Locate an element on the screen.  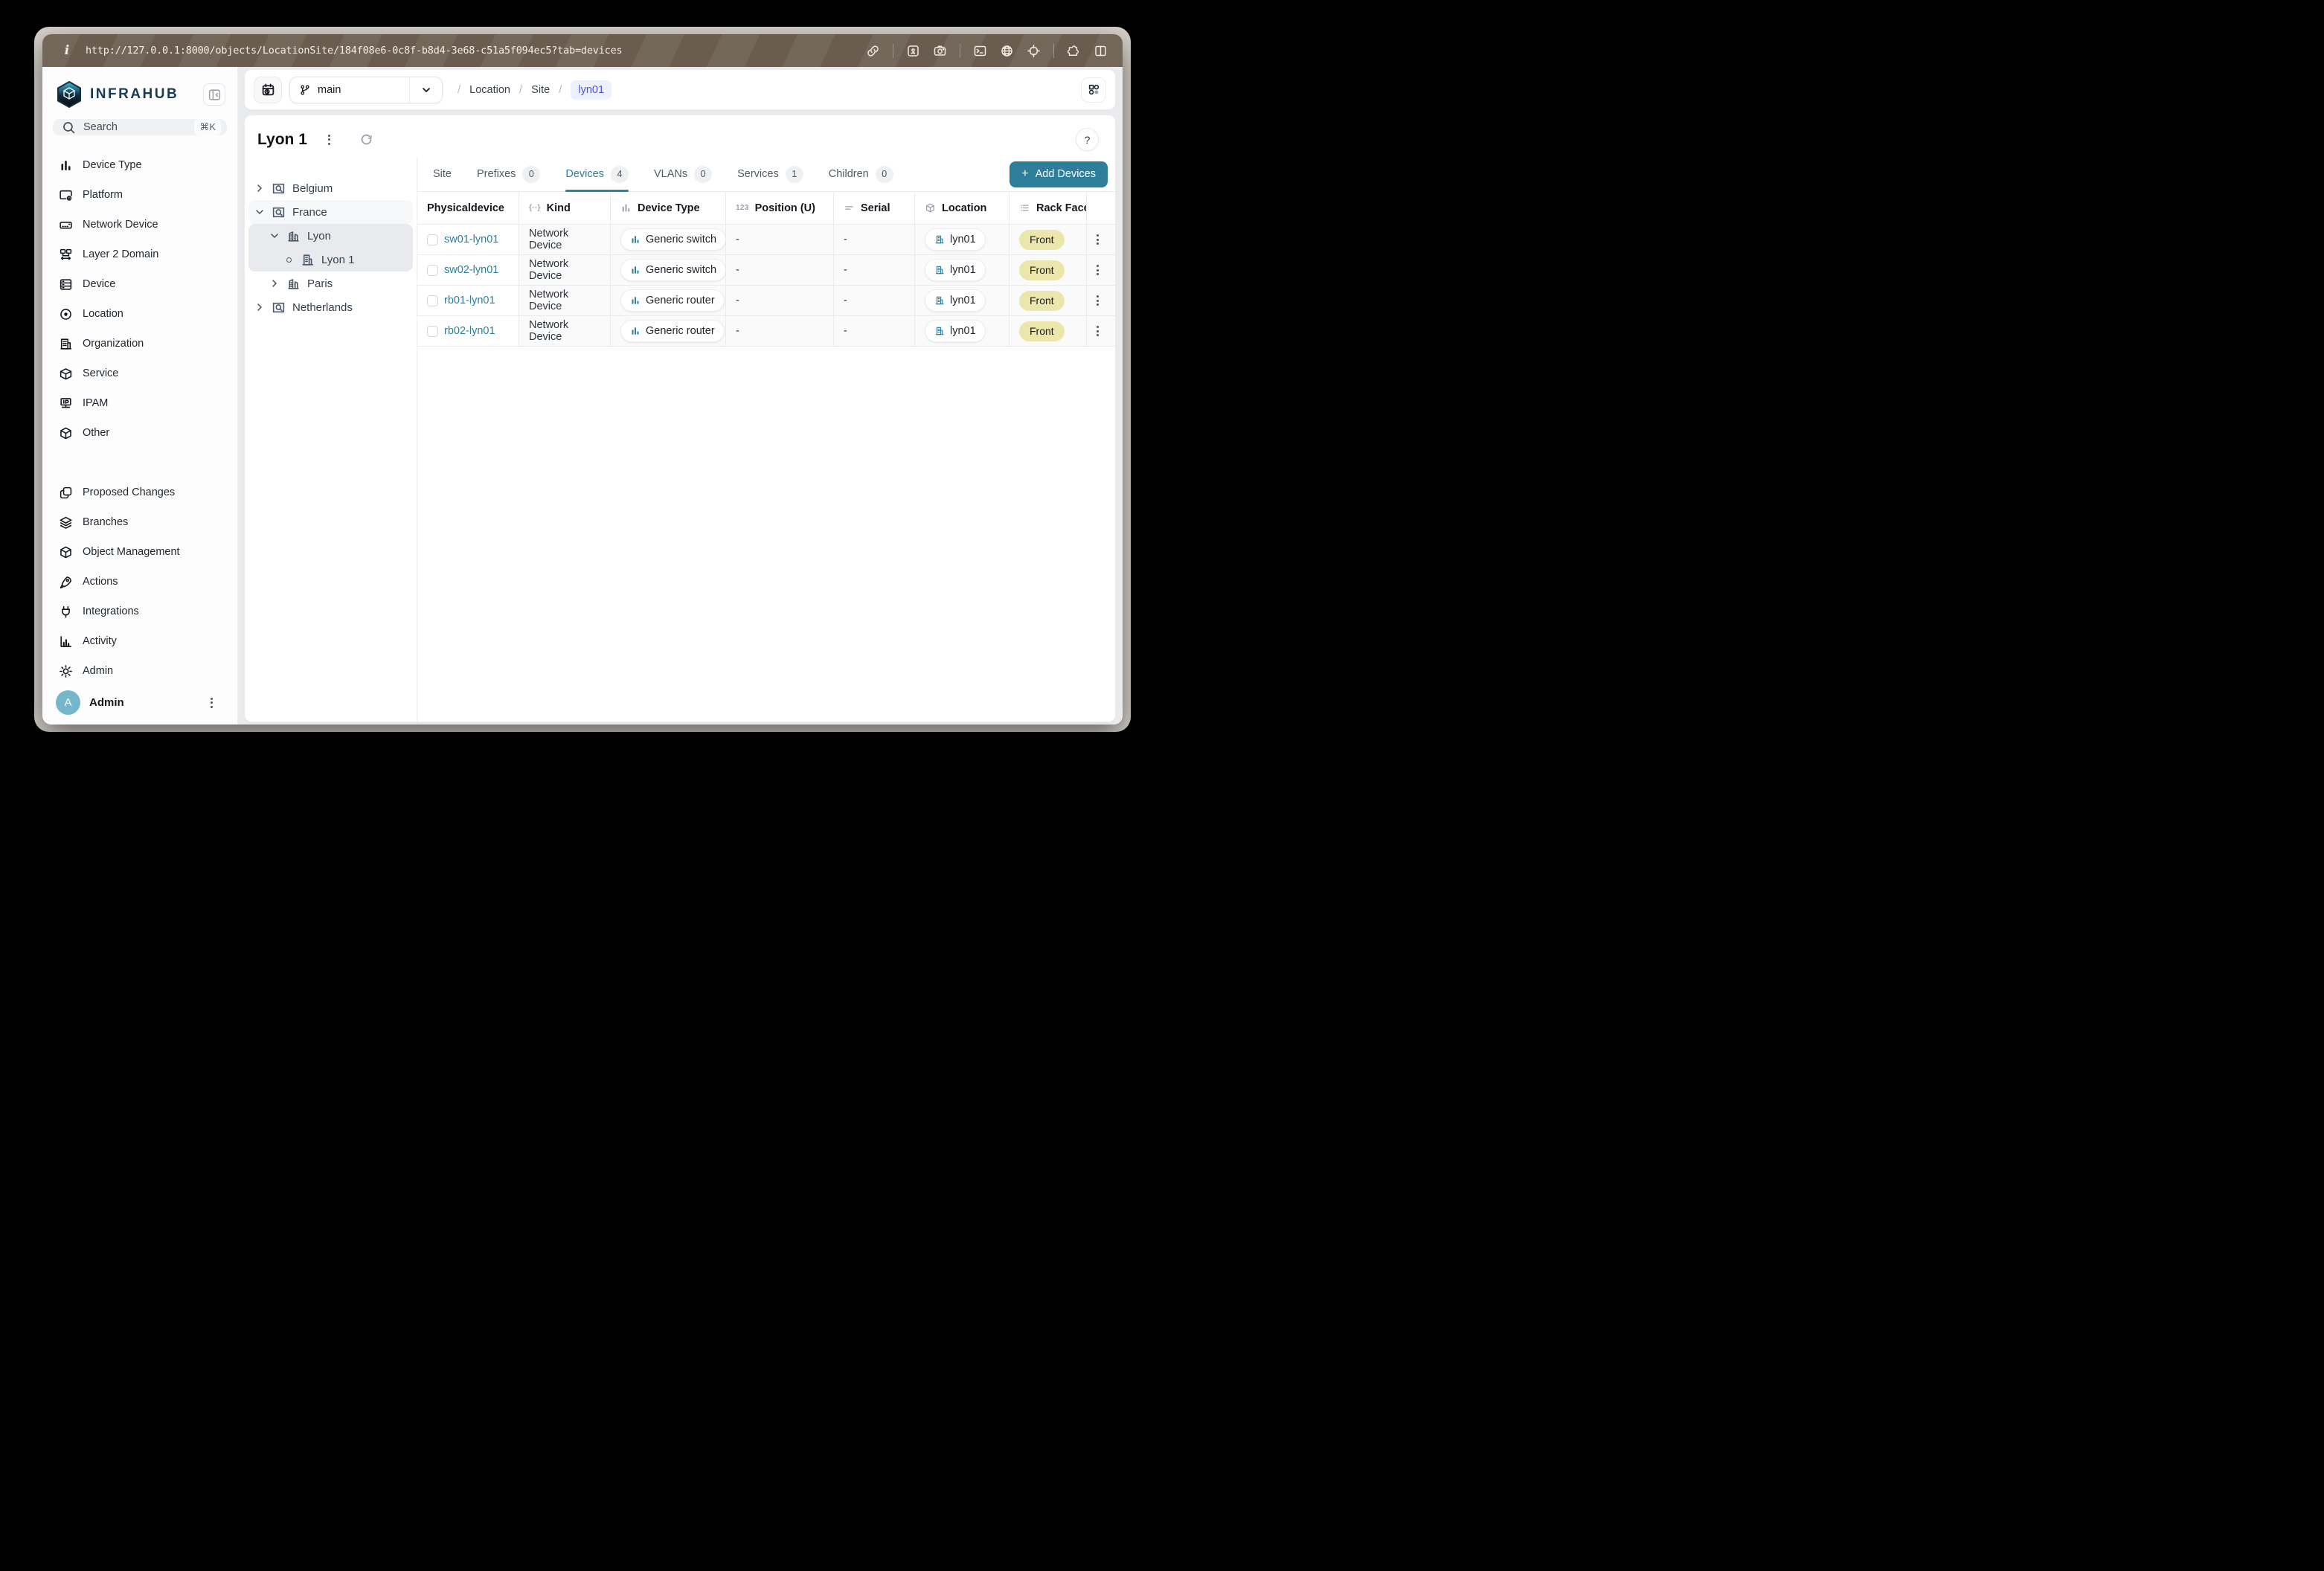
terminal-icon is located at coordinates (980, 51).